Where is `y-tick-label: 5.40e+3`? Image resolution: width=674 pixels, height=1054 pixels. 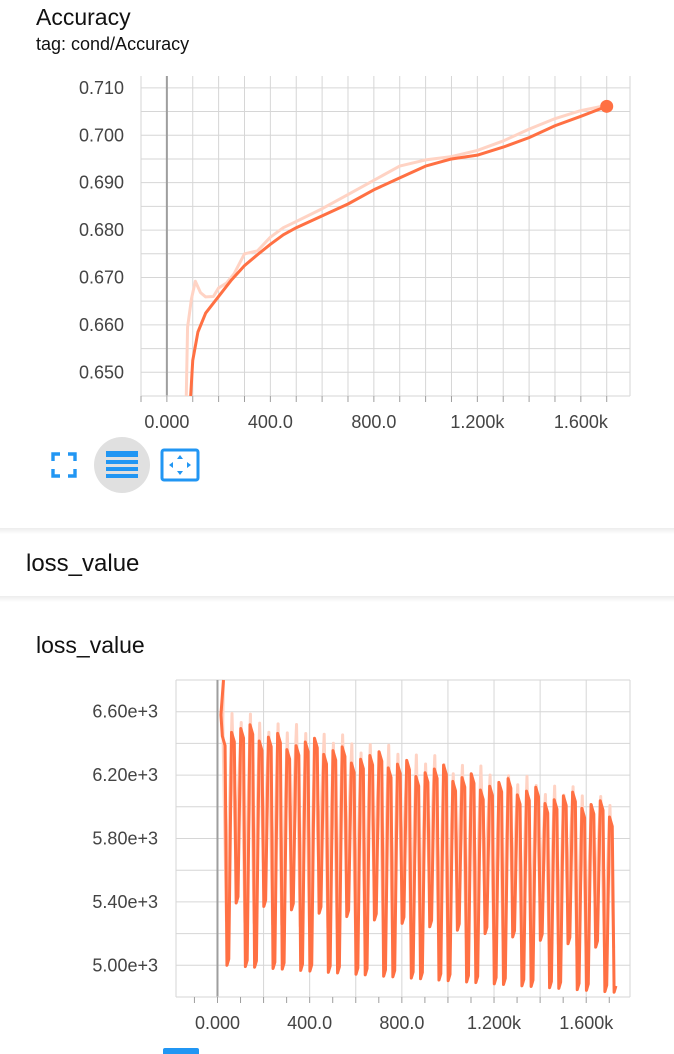 y-tick-label: 5.40e+3 is located at coordinates (125, 902).